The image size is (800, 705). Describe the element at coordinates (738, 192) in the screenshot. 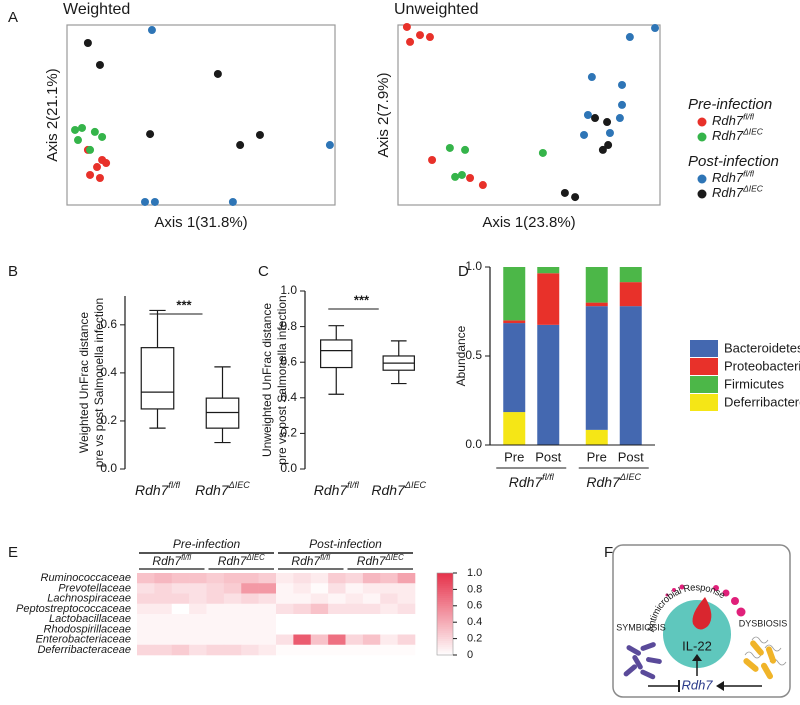

I see `genotype-label: Rdh7ΔIEC` at that location.